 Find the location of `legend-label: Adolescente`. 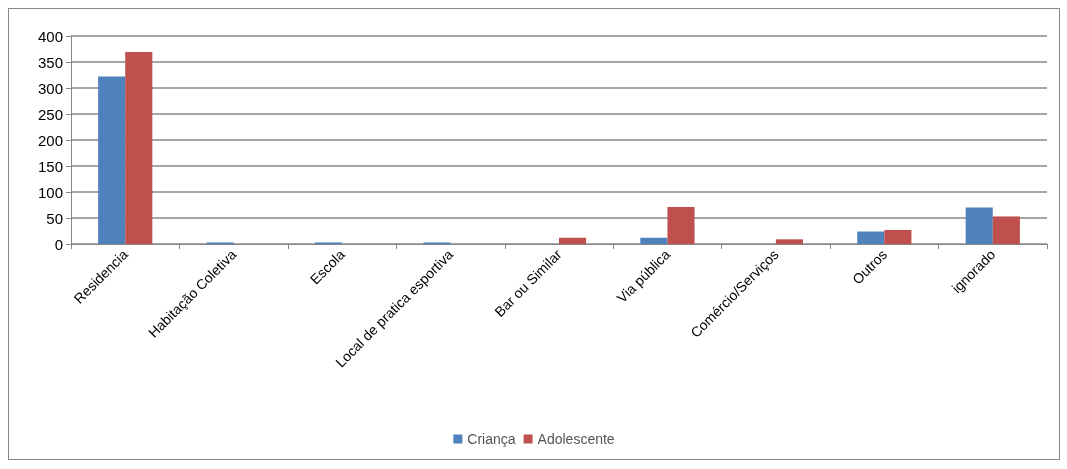

legend-label: Adolescente is located at coordinates (576, 439).